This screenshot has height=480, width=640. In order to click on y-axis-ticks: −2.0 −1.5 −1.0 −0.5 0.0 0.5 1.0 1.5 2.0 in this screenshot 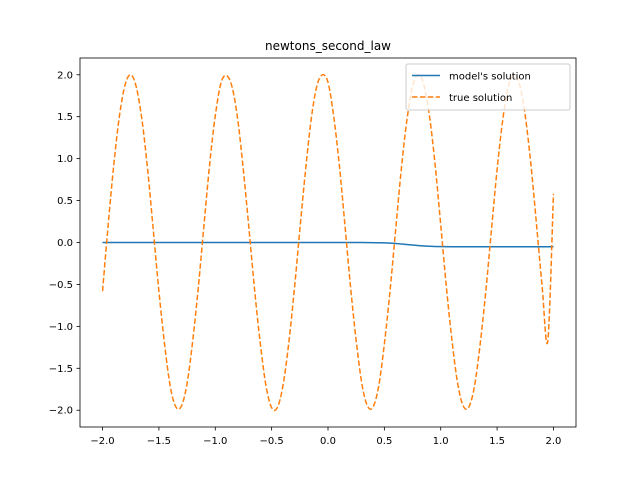, I will do `click(64, 243)`.